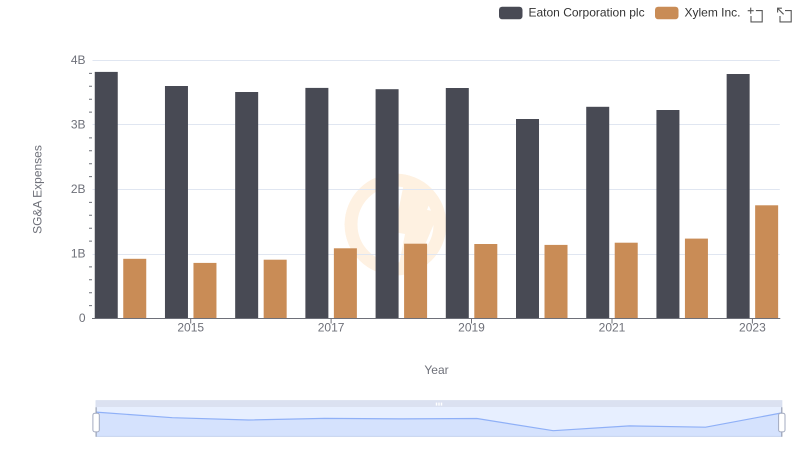 This screenshot has height=461, width=800. Describe the element at coordinates (471, 327) in the screenshot. I see `svg-text: 2019` at that location.